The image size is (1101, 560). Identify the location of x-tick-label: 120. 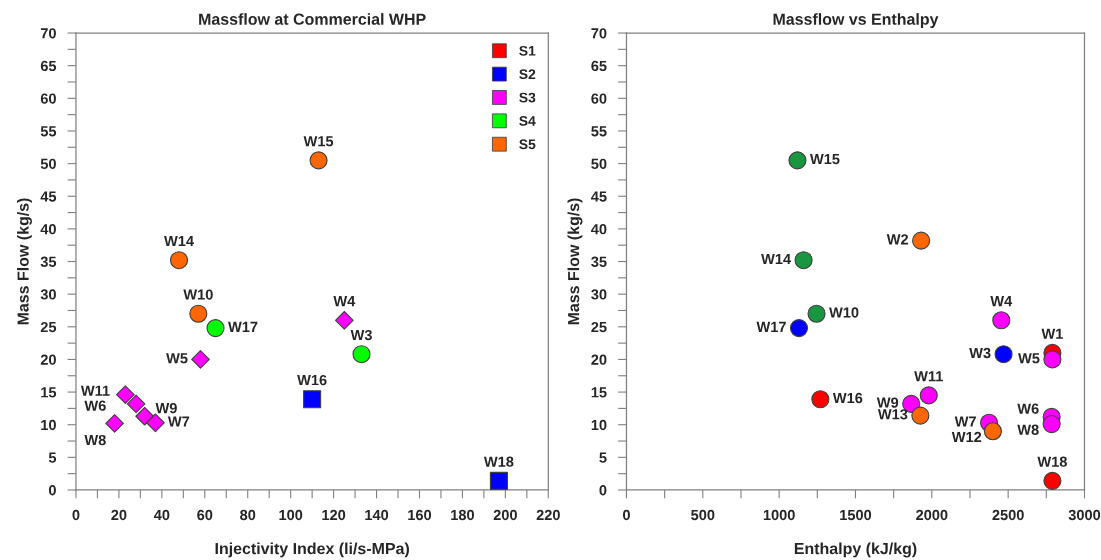
(334, 515).